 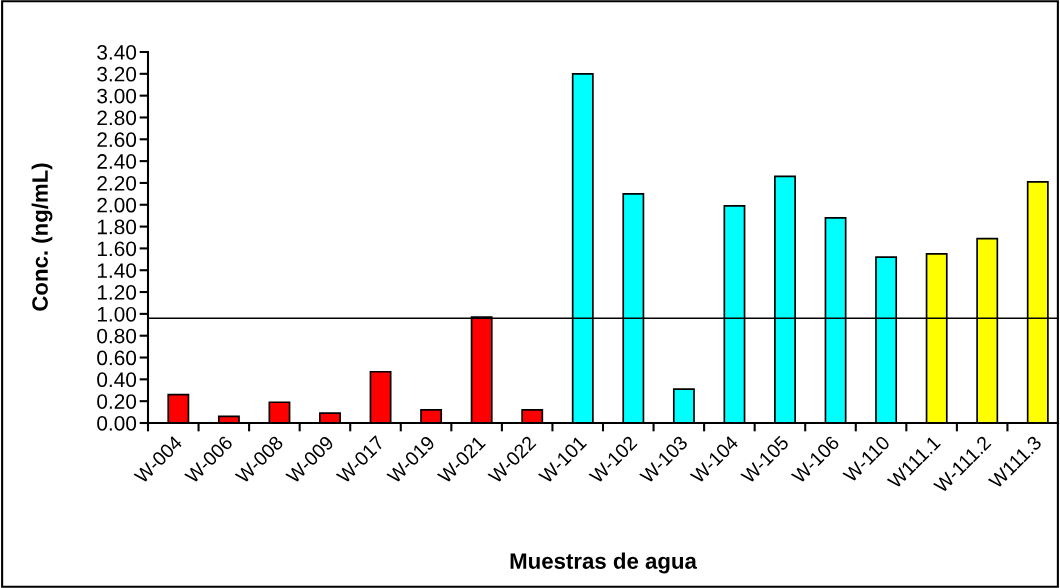 What do you see at coordinates (117, 380) in the screenshot?
I see `y-tick-label: 0.40` at bounding box center [117, 380].